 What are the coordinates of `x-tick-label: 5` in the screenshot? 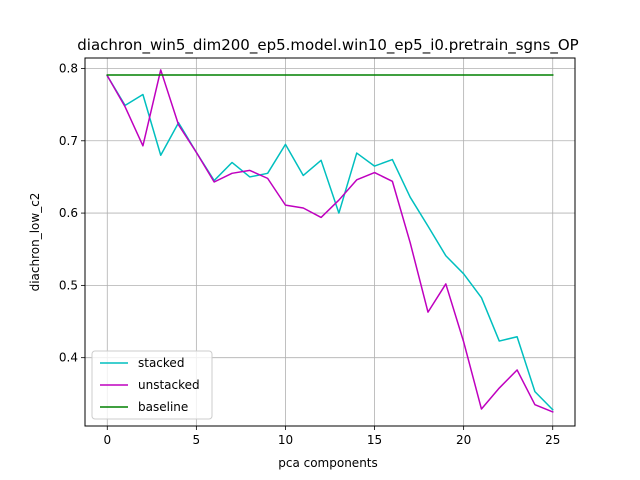 It's located at (197, 440).